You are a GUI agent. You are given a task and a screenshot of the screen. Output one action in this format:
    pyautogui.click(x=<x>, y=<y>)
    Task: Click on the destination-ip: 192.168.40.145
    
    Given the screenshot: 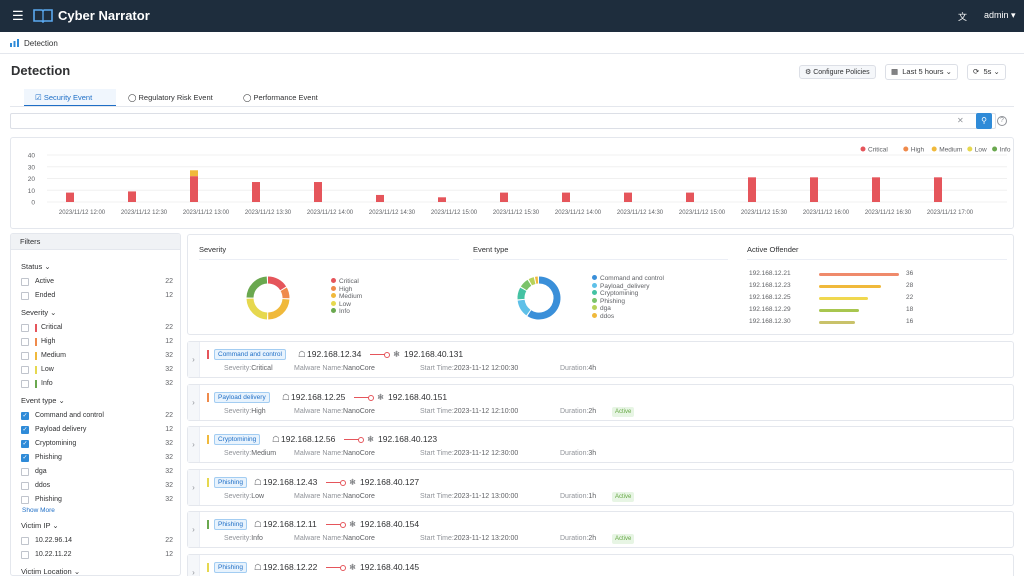 What is the action you would take?
    pyautogui.click(x=390, y=566)
    